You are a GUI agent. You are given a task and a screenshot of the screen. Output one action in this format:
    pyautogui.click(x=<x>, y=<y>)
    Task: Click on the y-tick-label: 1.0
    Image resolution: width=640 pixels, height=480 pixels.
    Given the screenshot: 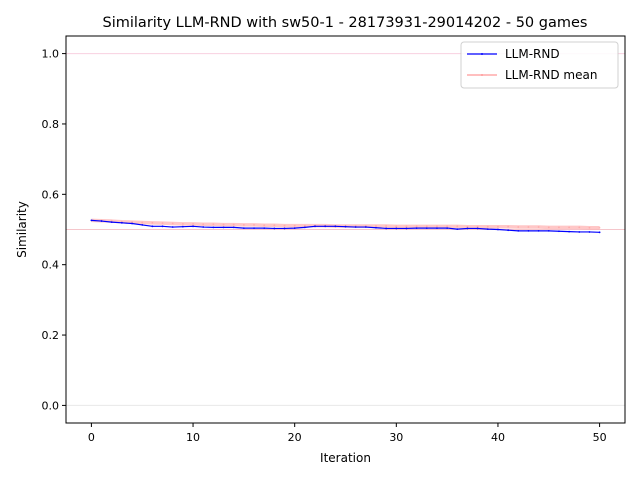 What is the action you would take?
    pyautogui.click(x=51, y=54)
    